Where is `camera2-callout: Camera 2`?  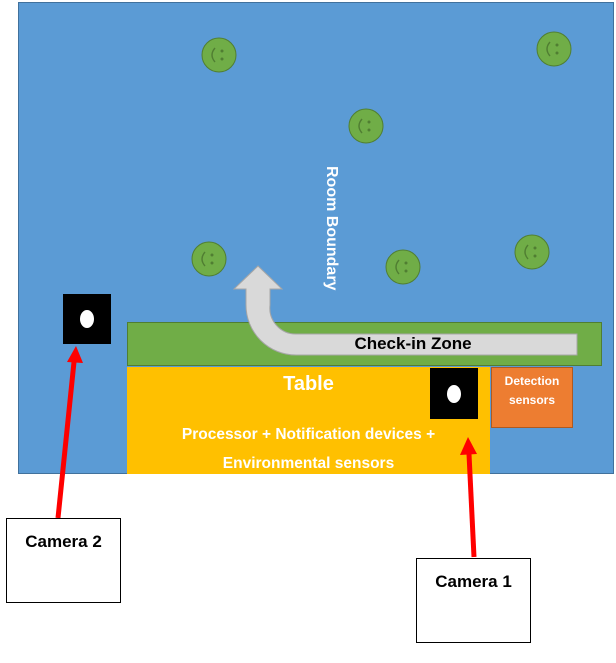 camera2-callout: Camera 2 is located at coordinates (63, 560).